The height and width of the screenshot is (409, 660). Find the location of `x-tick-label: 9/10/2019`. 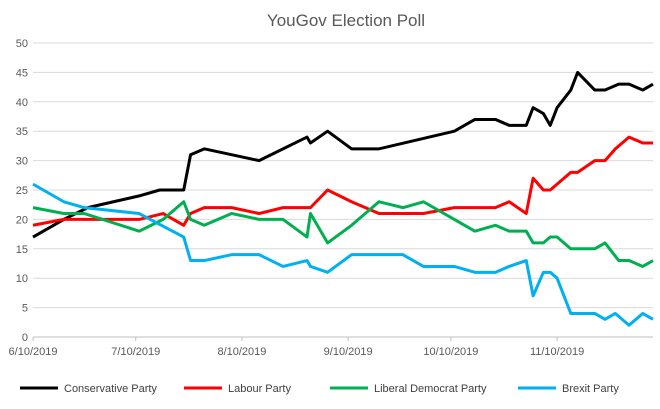

x-tick-label: 9/10/2019 is located at coordinates (348, 352).